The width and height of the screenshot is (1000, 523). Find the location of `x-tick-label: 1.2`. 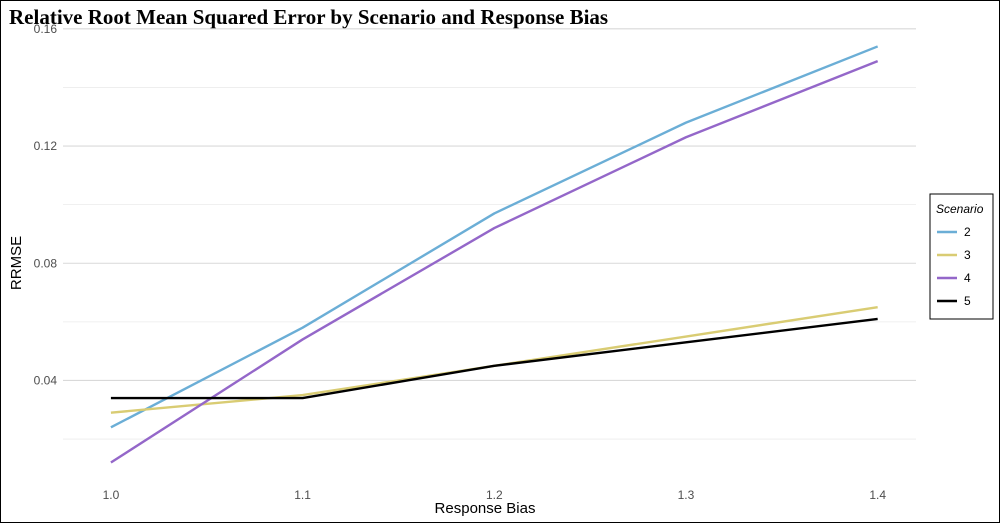

x-tick-label: 1.2 is located at coordinates (494, 495).